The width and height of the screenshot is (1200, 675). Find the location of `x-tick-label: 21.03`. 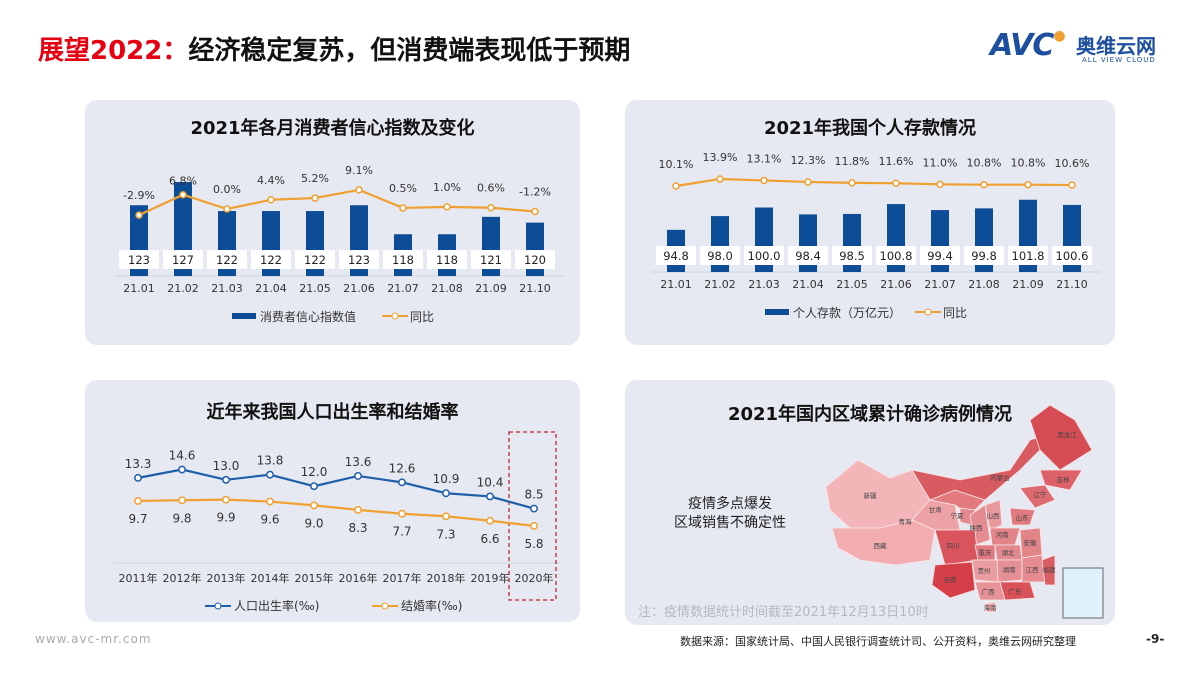

x-tick-label: 21.03 is located at coordinates (227, 288).